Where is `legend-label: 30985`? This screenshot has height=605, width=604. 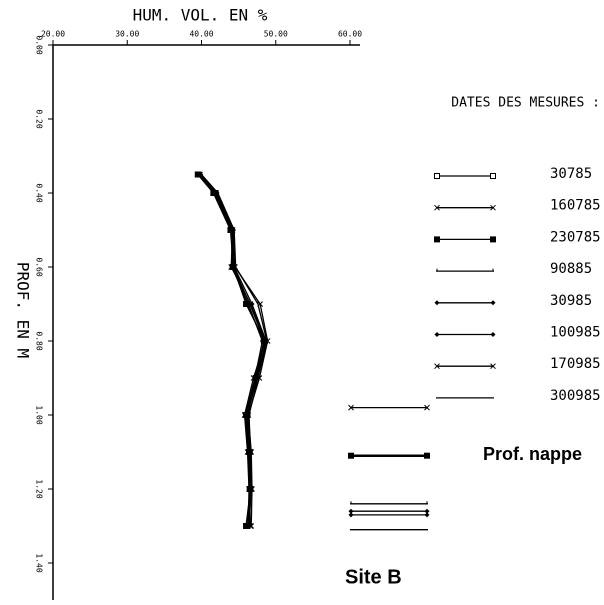
legend-label: 30985 is located at coordinates (571, 301).